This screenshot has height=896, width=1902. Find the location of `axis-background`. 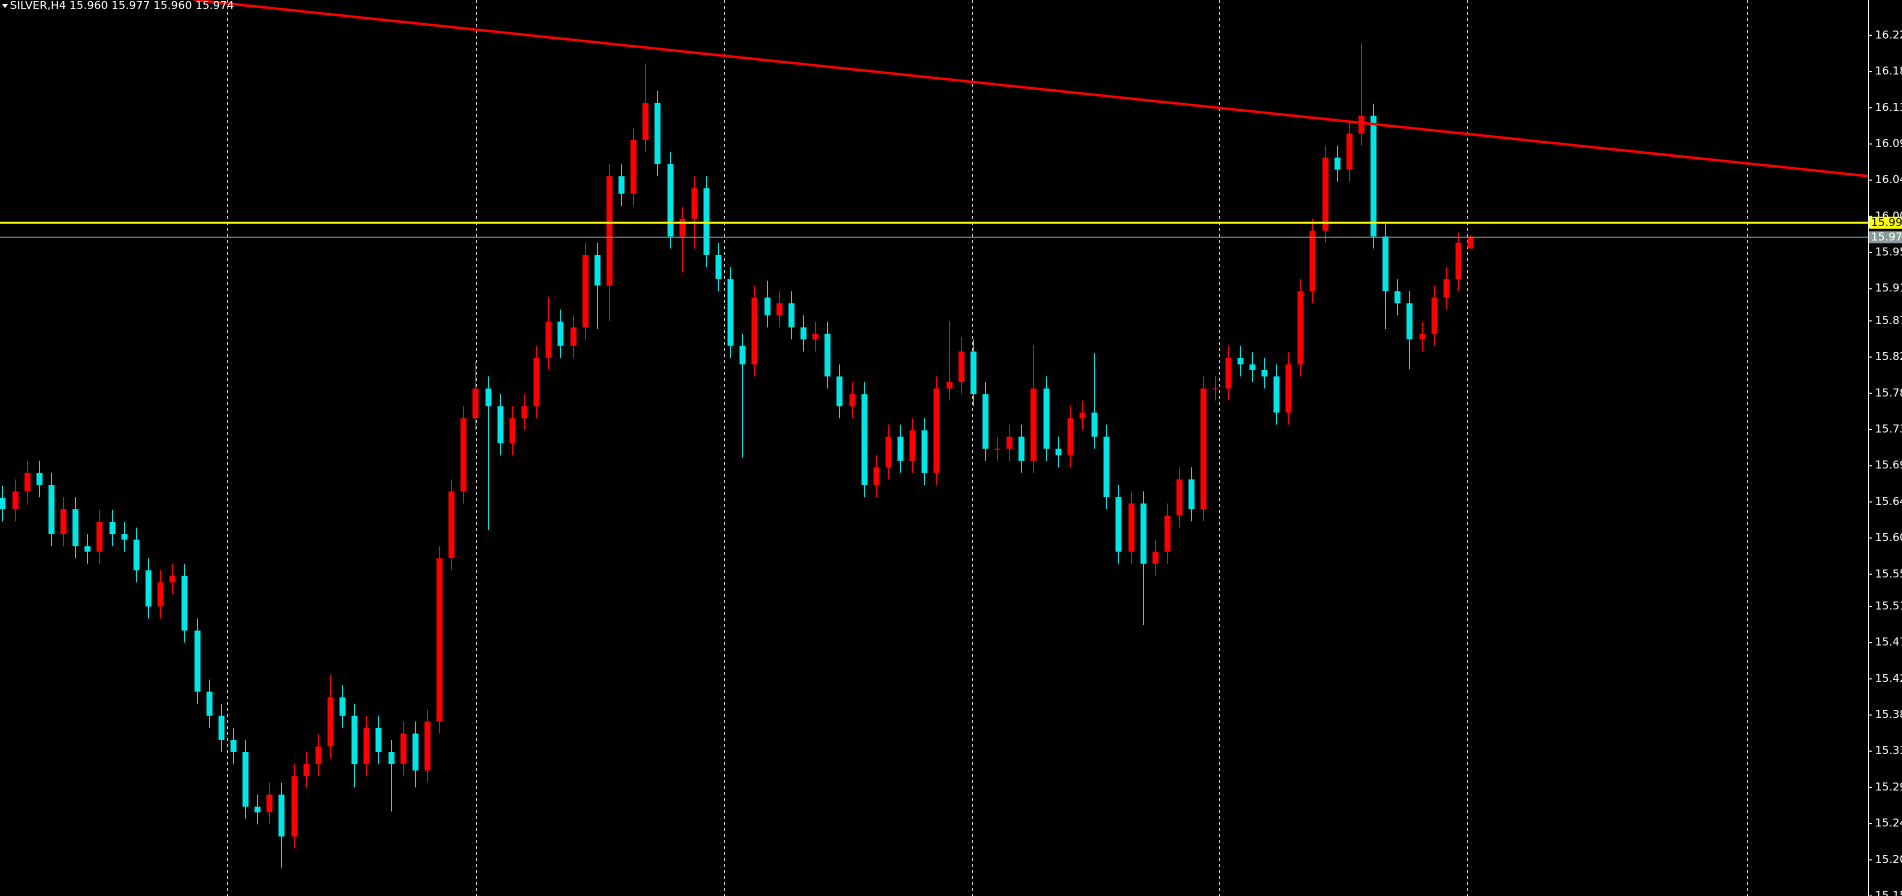

axis-background is located at coordinates (1885, 448).